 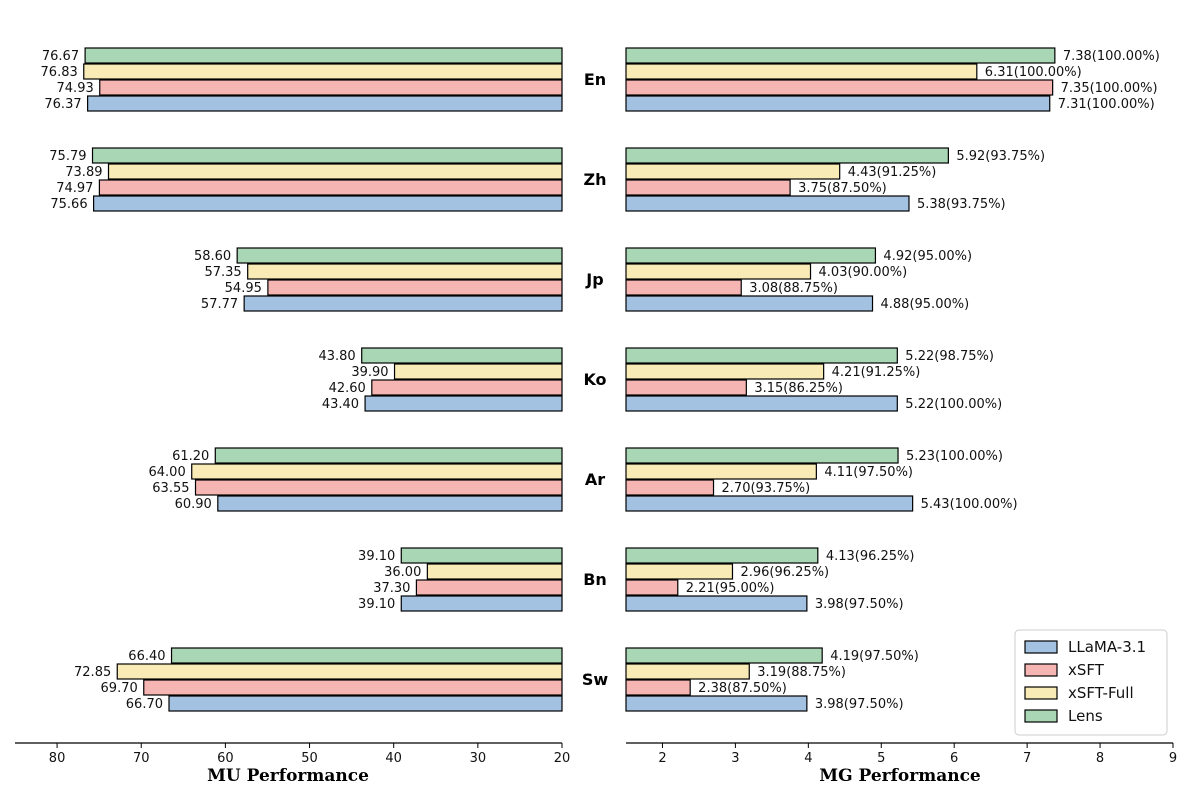 What do you see at coordinates (954, 758) in the screenshot?
I see `mg-tick-label: 6` at bounding box center [954, 758].